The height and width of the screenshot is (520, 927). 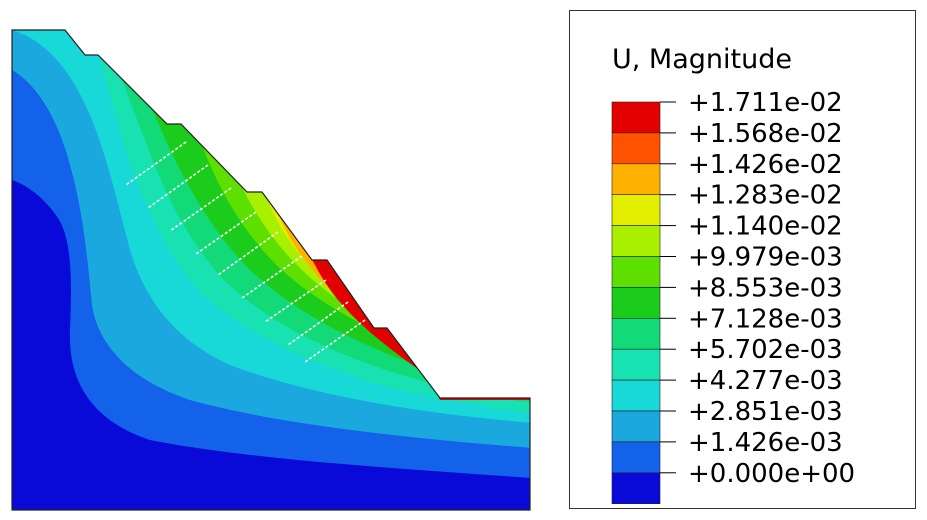 What do you see at coordinates (765, 258) in the screenshot?
I see `legend-label: +9.979e-03` at bounding box center [765, 258].